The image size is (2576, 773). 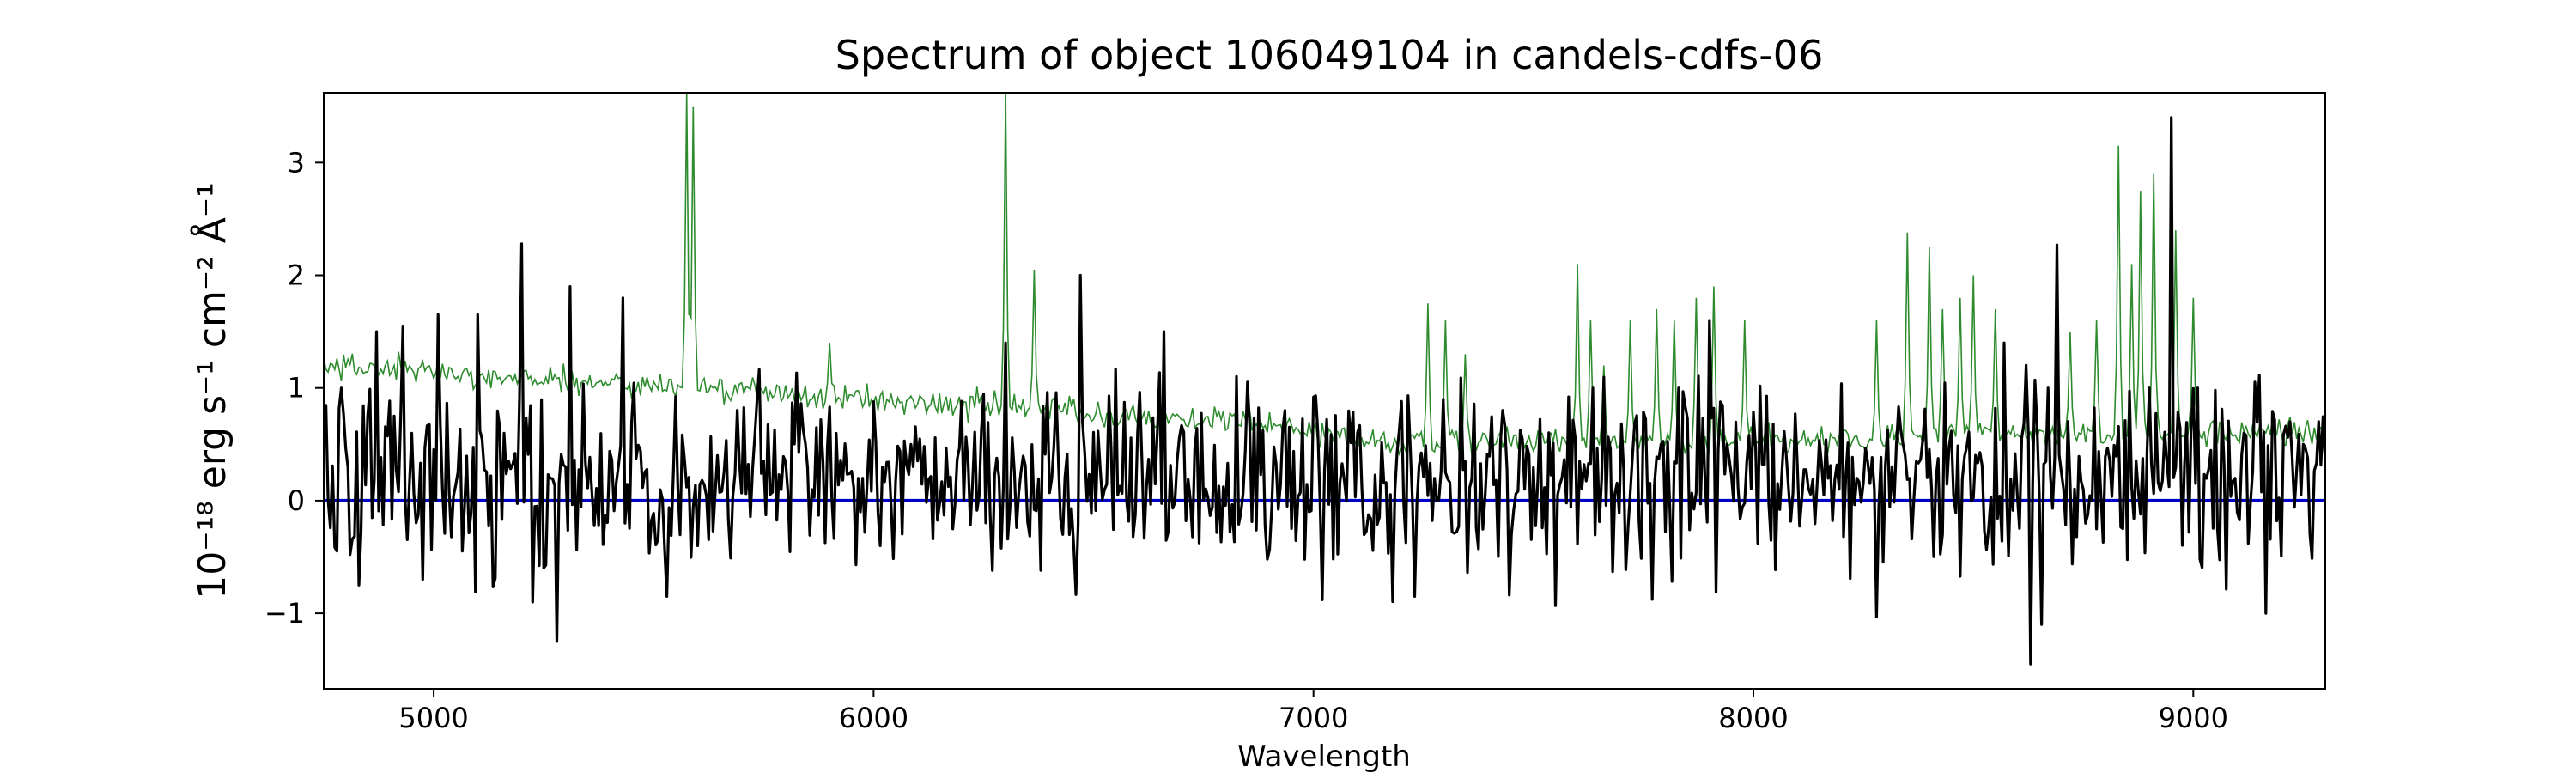 What do you see at coordinates (1324, 756) in the screenshot?
I see `x-axis-label: Wavelength` at bounding box center [1324, 756].